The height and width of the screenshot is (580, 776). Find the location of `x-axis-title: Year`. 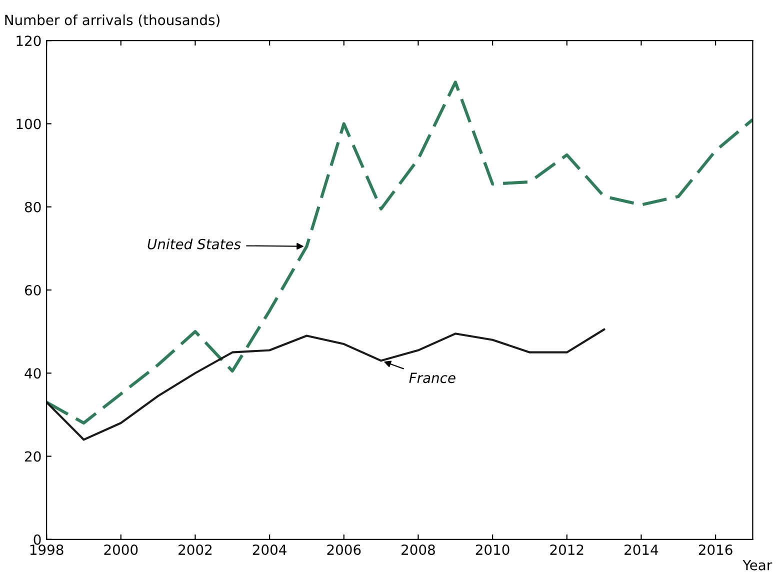

x-axis-title: Year is located at coordinates (757, 565).